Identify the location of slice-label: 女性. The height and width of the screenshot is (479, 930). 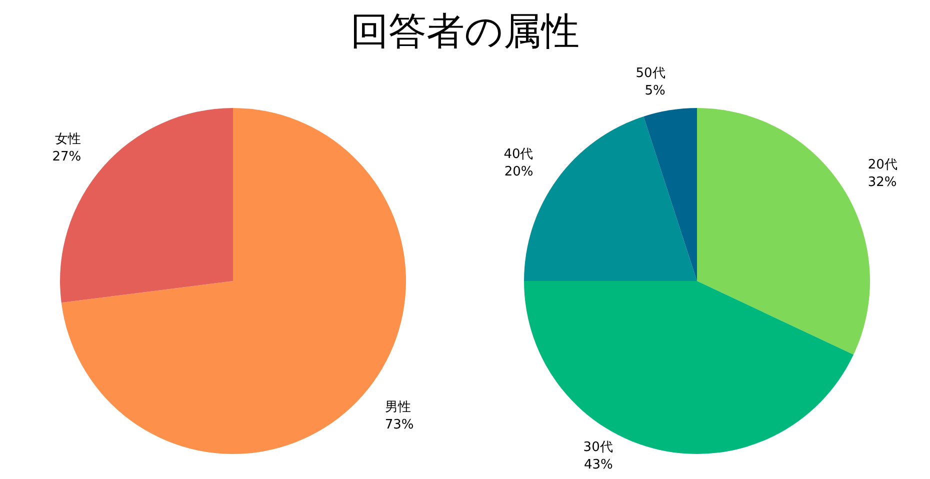
(68, 140).